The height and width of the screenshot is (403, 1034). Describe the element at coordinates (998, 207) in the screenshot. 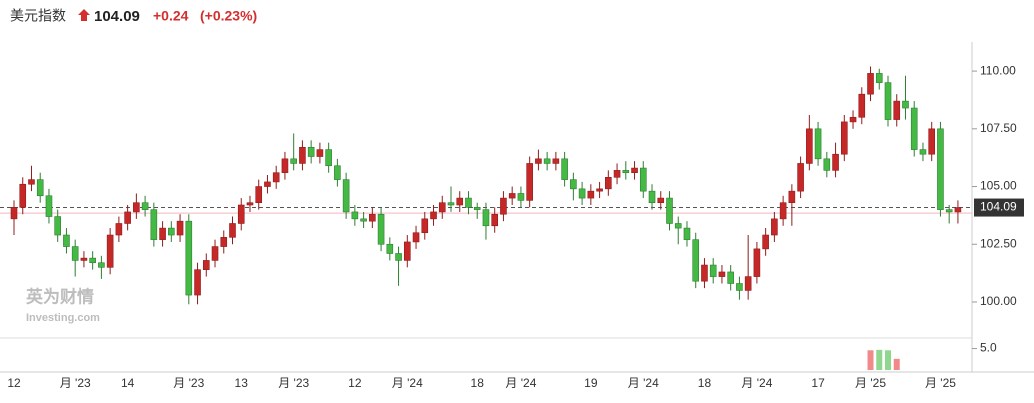

I see `last-price-label: 104.09` at that location.